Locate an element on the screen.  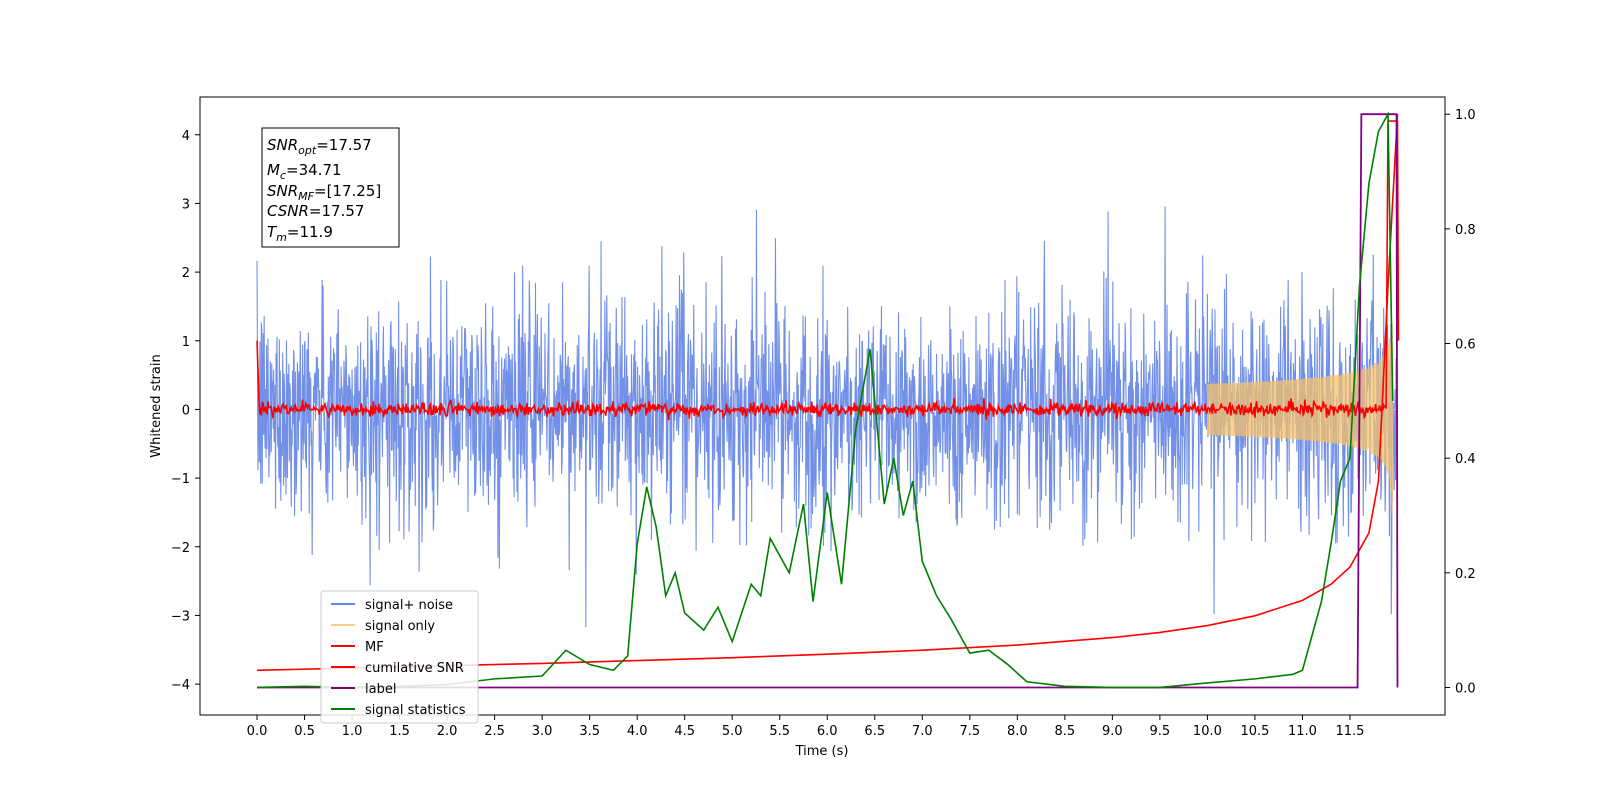
x-tick-label: 9.0 is located at coordinates (1112, 731).